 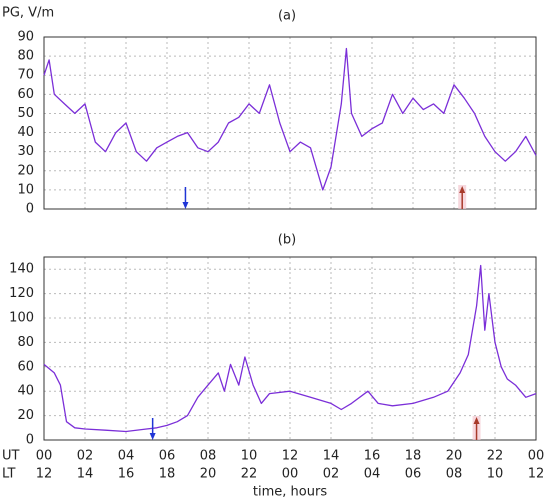 I want to click on x-tick-label-lt: 10, so click(x=495, y=474).